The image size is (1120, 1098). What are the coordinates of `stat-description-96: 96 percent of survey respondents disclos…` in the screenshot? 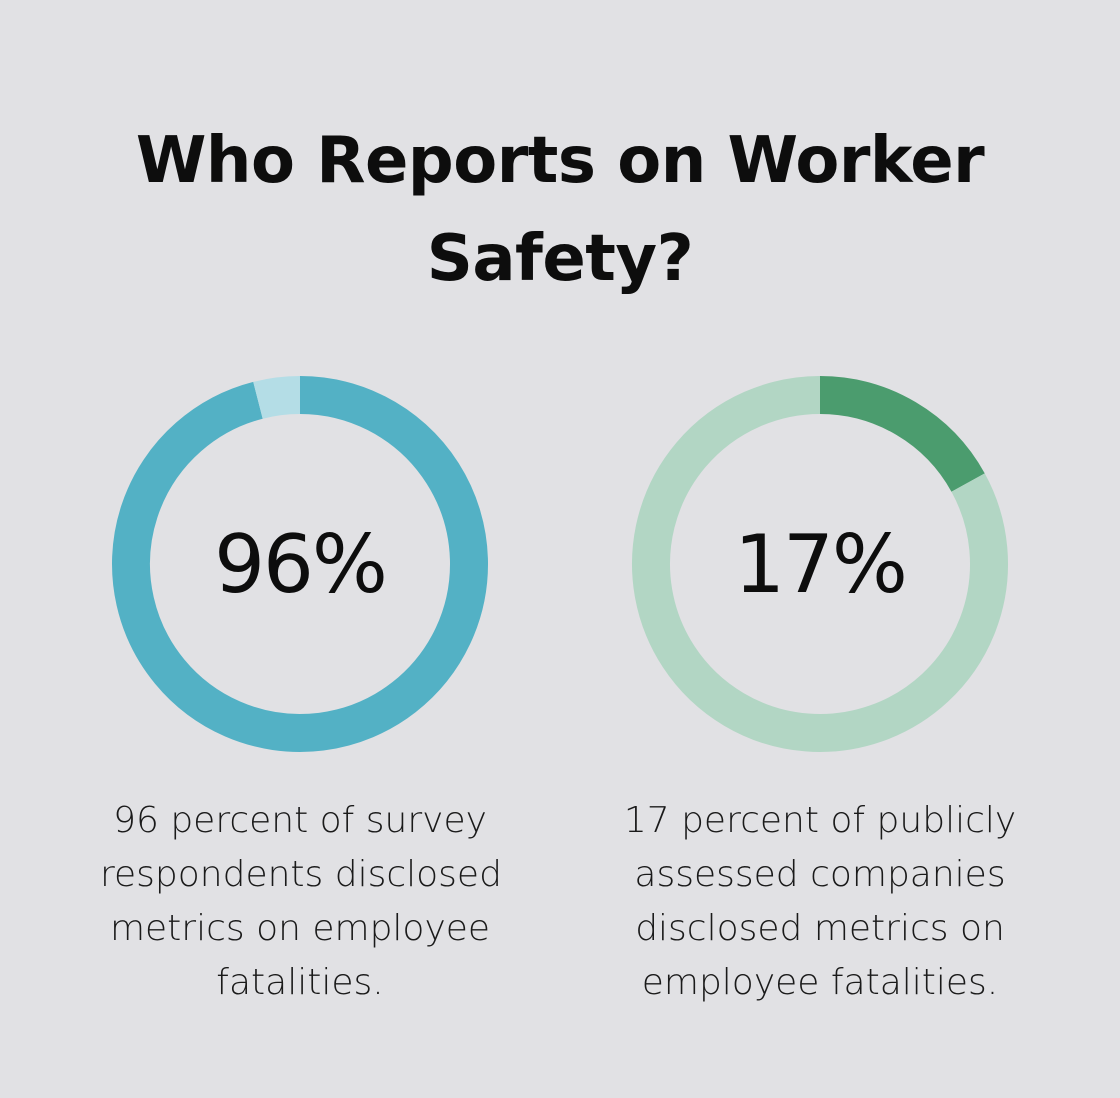 It's located at (301, 902).